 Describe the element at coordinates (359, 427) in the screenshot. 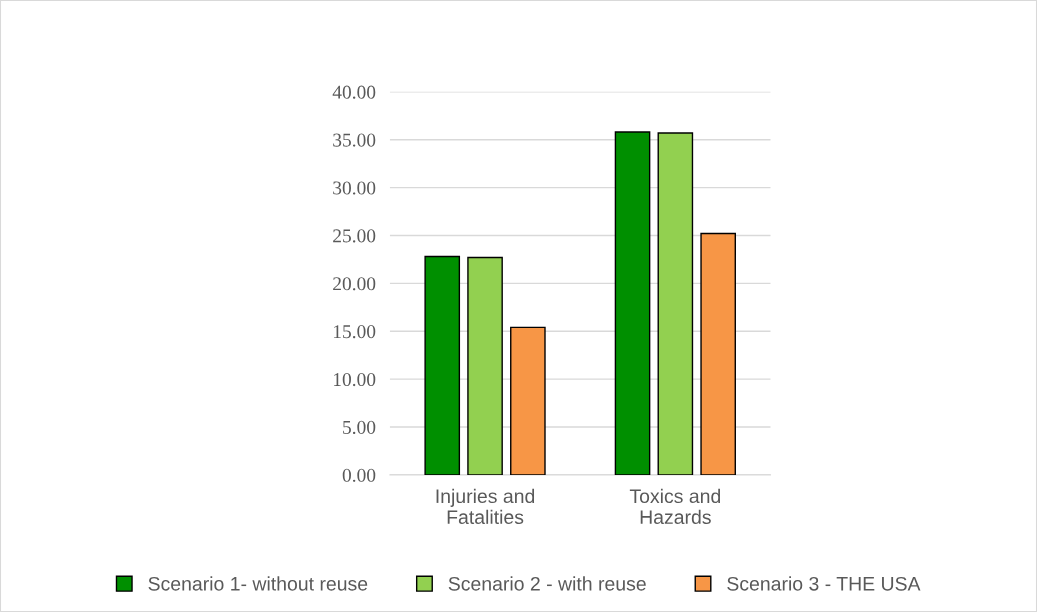

I see `y-tick-label: 5.00` at that location.